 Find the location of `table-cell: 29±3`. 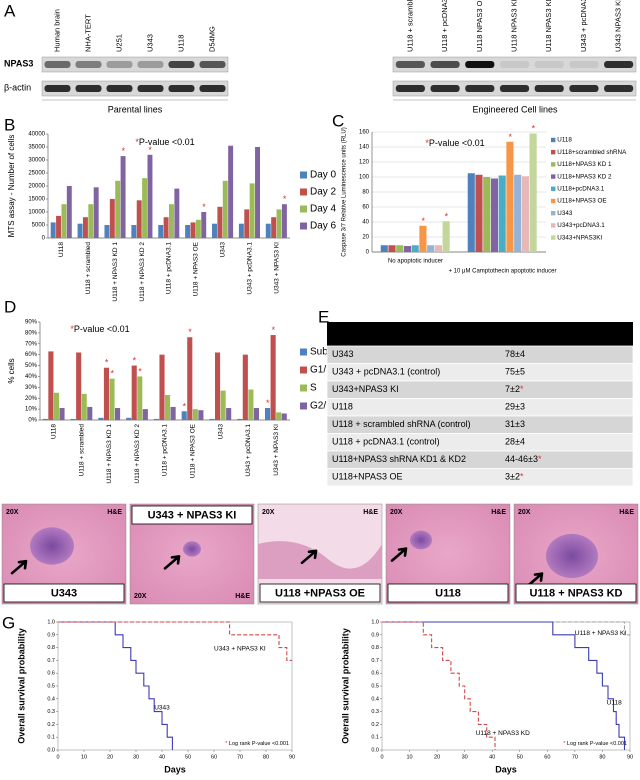

table-cell: 29±3 is located at coordinates (515, 407).